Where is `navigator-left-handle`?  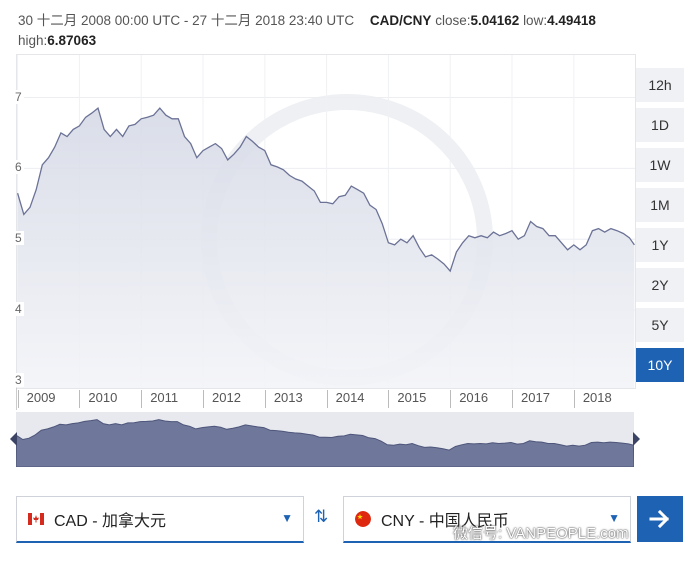
navigator-left-handle is located at coordinates (13, 439).